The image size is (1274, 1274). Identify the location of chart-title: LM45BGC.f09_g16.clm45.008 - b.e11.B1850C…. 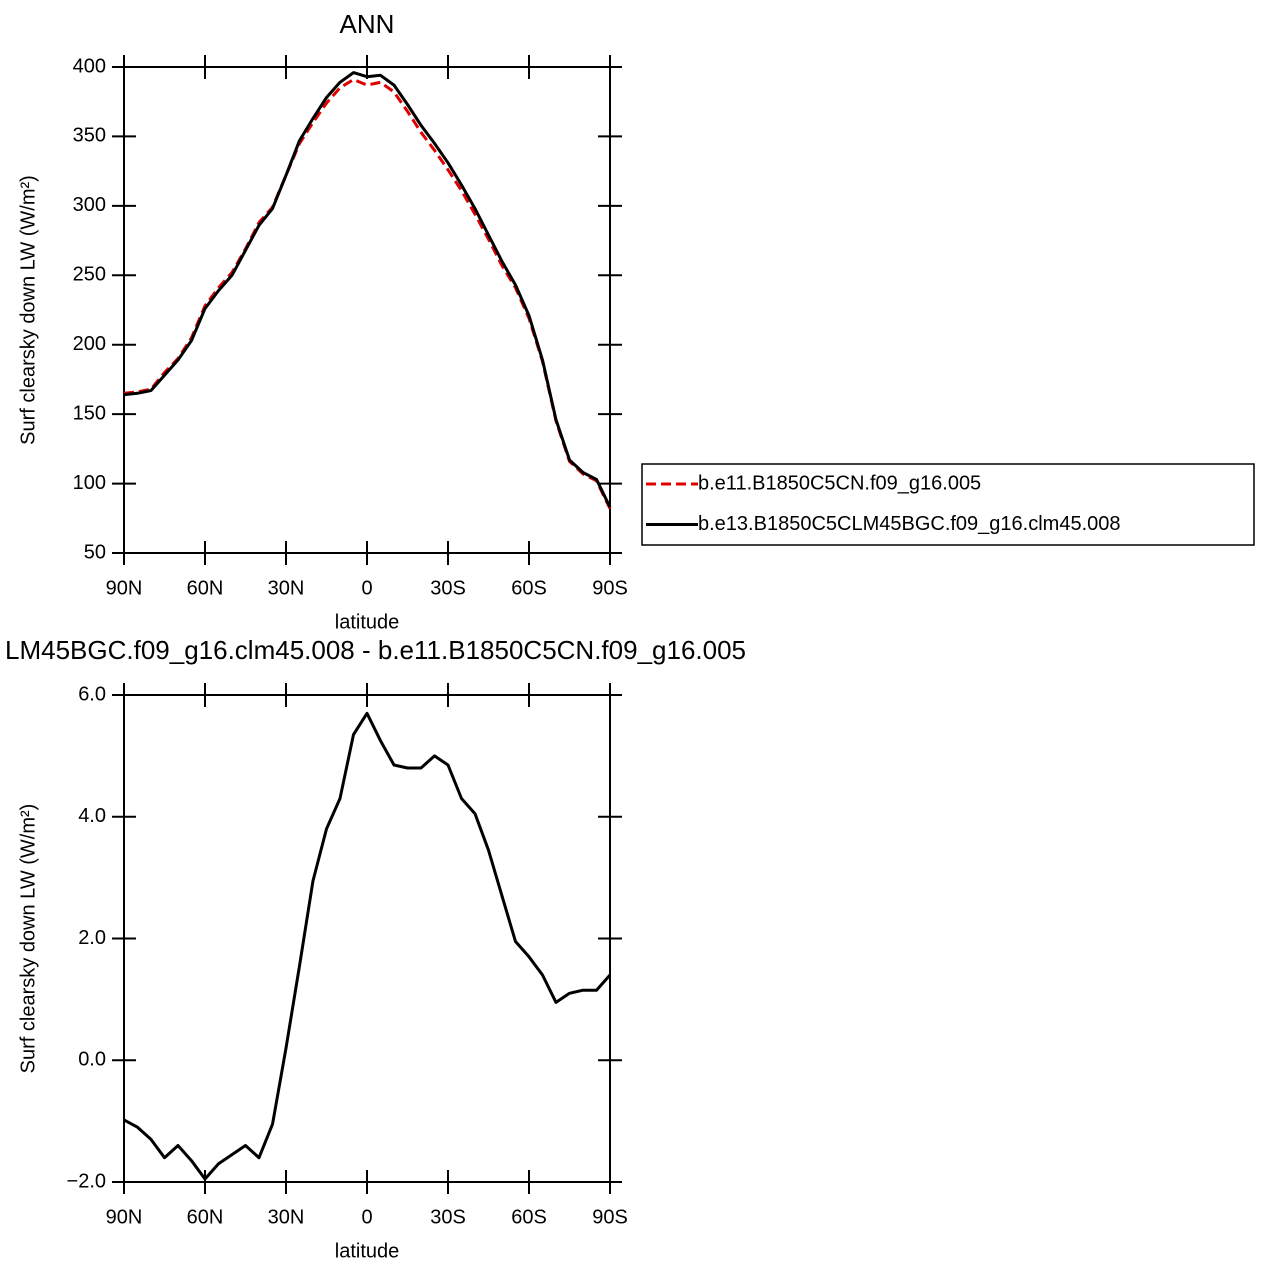
(375, 650).